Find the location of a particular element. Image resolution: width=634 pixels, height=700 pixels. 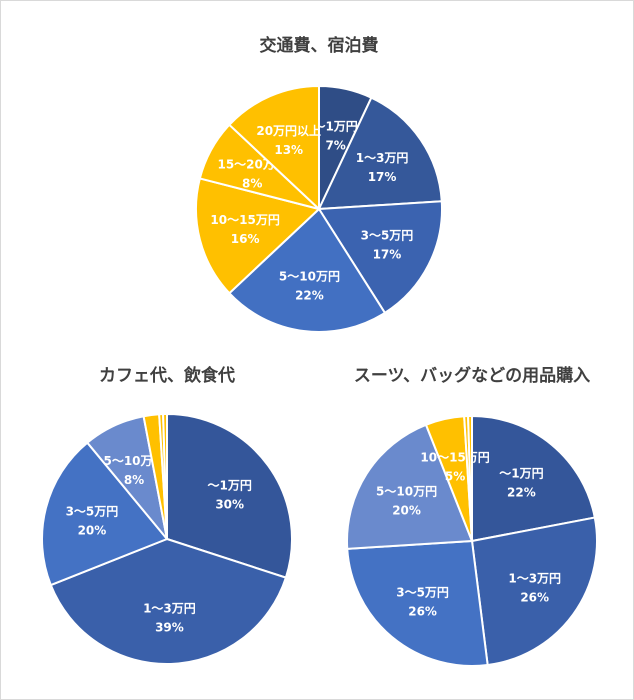

slice-percent-label: 30% is located at coordinates (229, 504).